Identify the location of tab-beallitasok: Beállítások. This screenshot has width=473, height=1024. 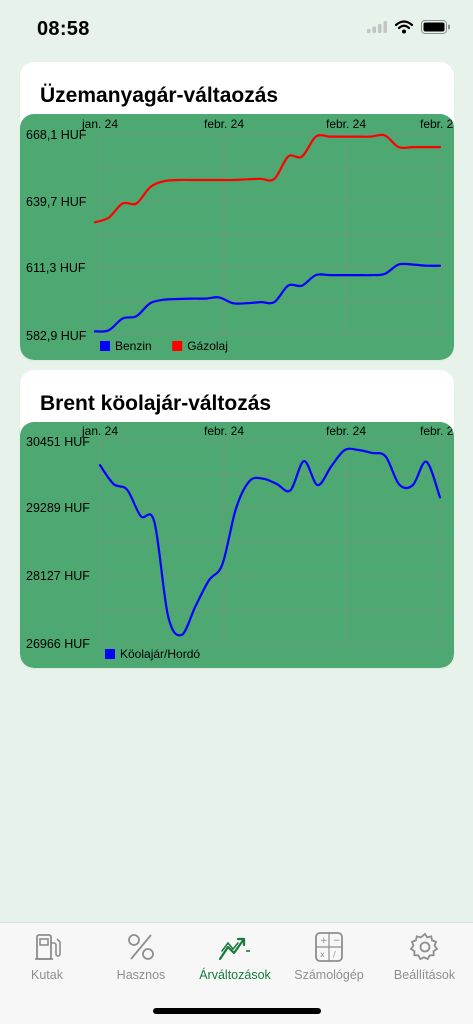
(424, 958).